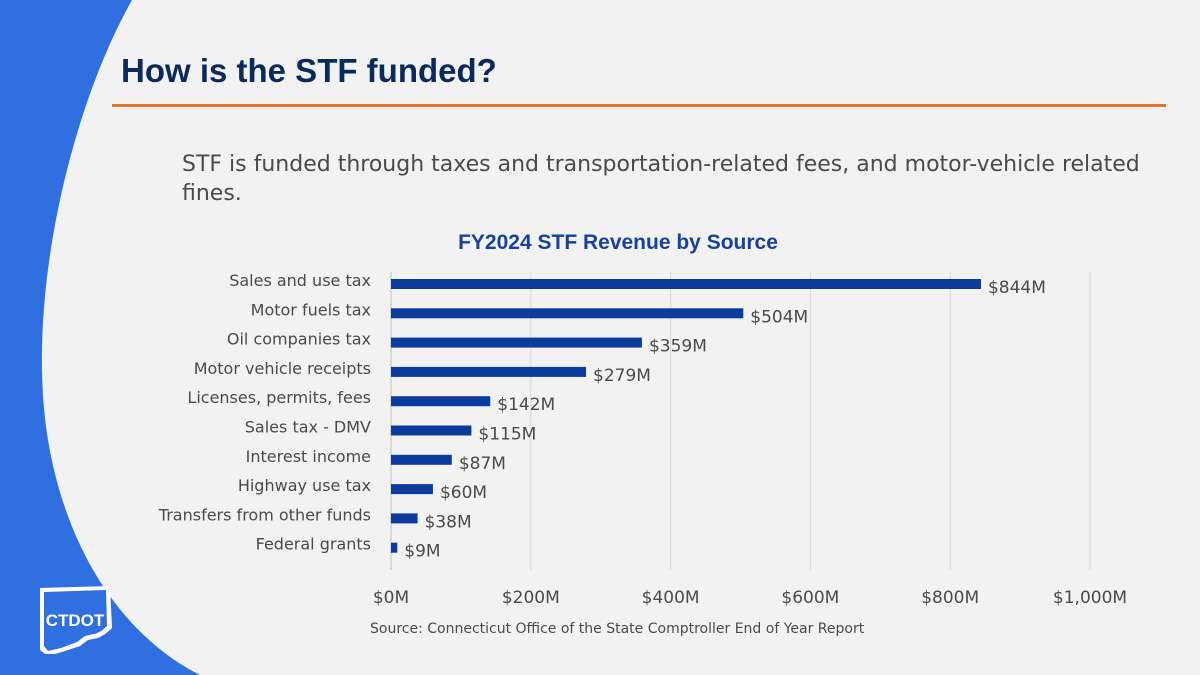 The image size is (1200, 675). Describe the element at coordinates (304, 485) in the screenshot. I see `category-label: Highway use tax` at that location.